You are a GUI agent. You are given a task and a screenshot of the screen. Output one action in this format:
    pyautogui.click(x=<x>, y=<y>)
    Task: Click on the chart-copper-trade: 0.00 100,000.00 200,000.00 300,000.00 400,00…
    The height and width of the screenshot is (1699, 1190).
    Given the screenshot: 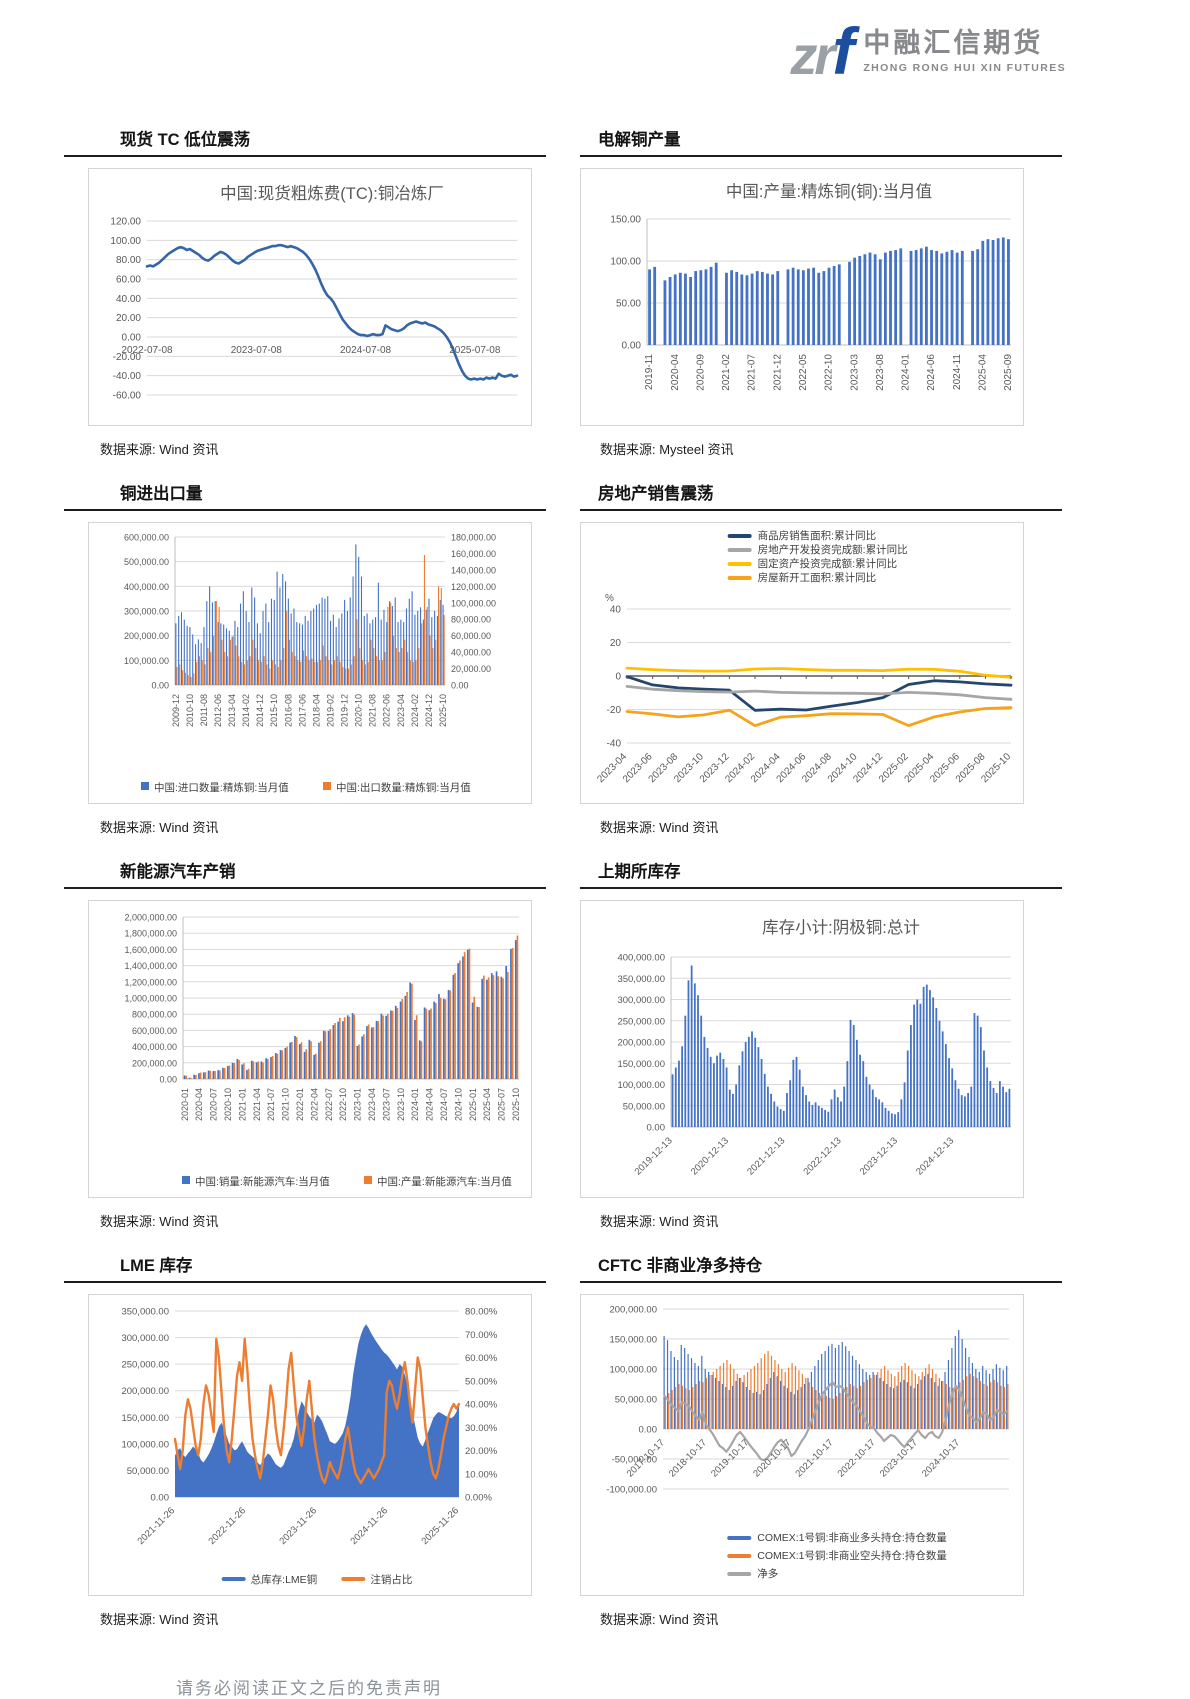 What is the action you would take?
    pyautogui.click(x=310, y=663)
    